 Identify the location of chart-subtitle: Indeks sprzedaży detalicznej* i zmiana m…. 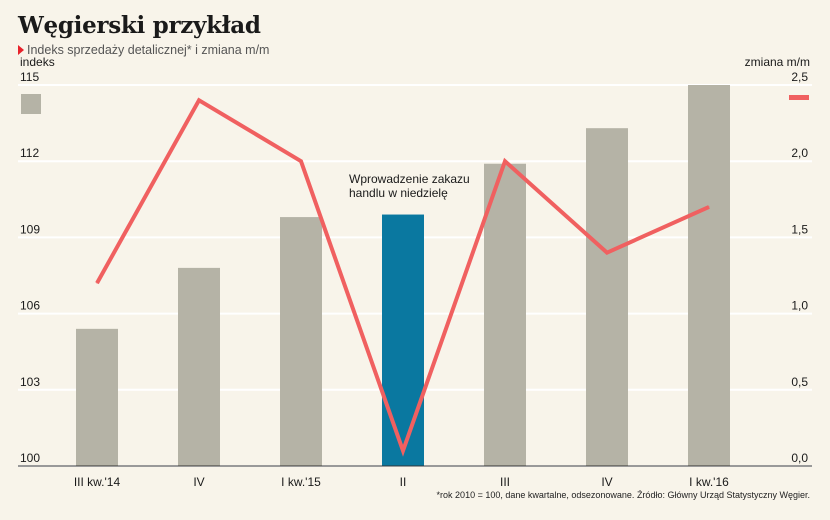
(143, 50).